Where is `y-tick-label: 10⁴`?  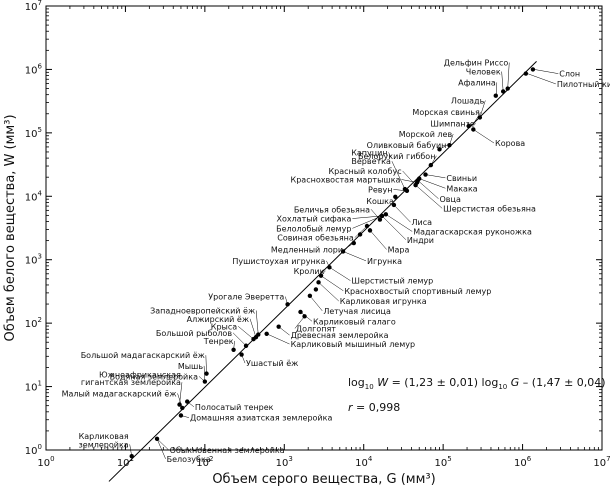 y-tick-label: 10⁴ is located at coordinates (34, 196).